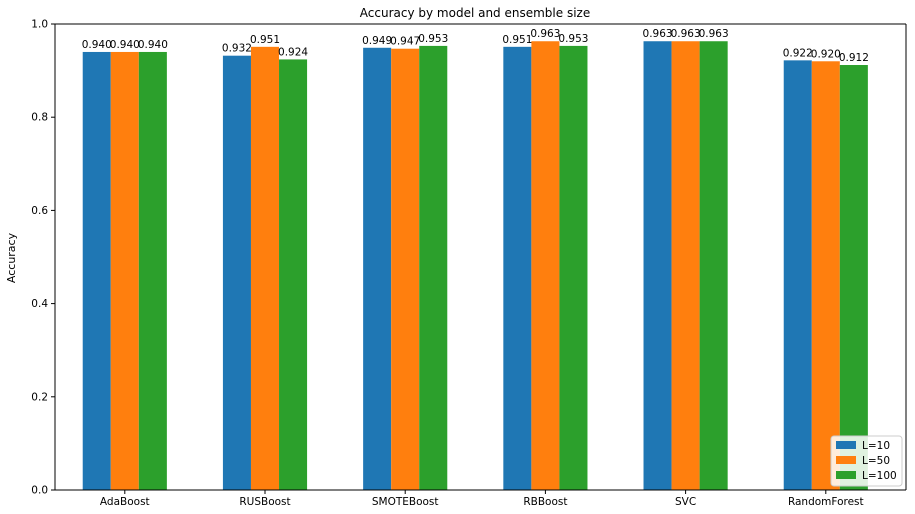  What do you see at coordinates (405, 502) in the screenshot?
I see `x-tick-label: SMOTEBoost` at bounding box center [405, 502].